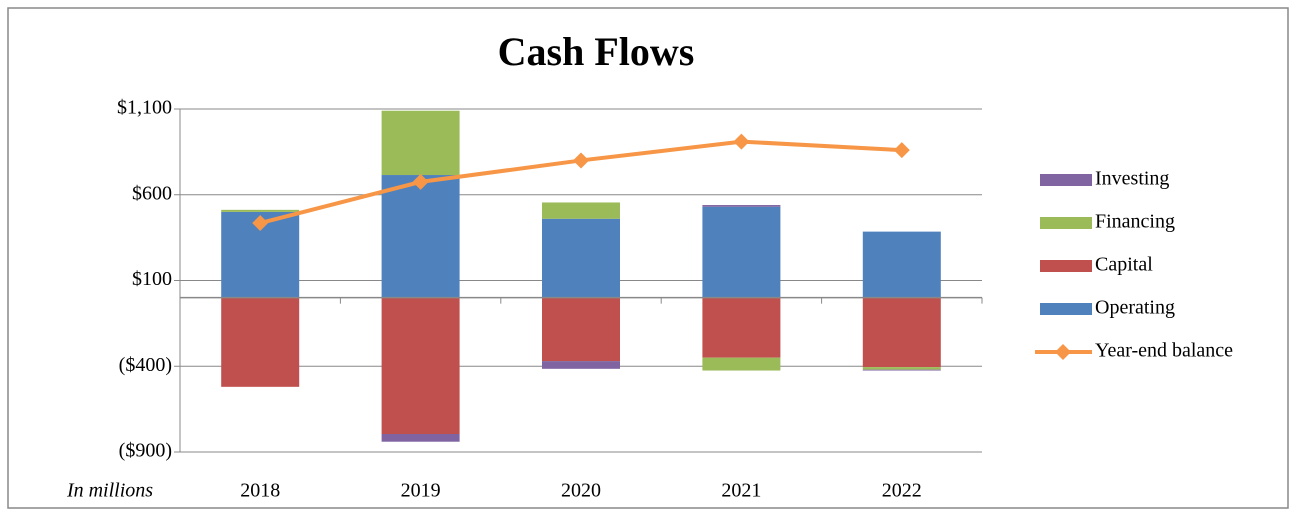  I want to click on legend-label: Financing, so click(1135, 222).